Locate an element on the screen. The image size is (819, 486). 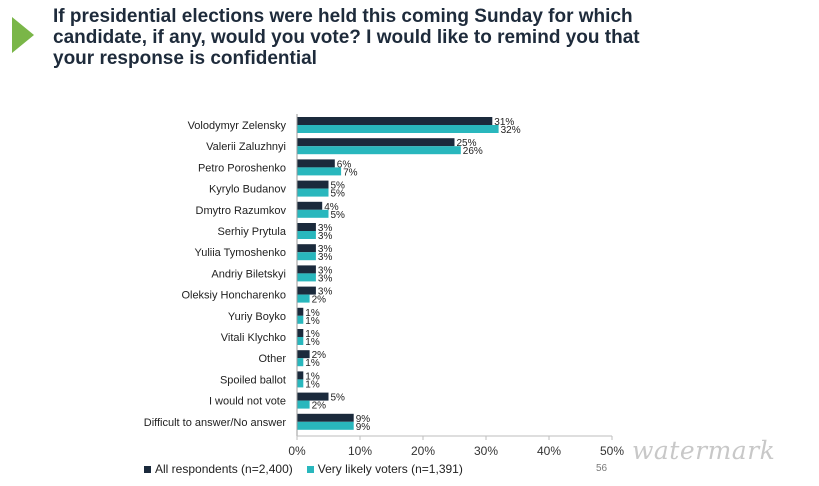
data-label-spoiled-ballot-all-respondents: 1% is located at coordinates (312, 376).